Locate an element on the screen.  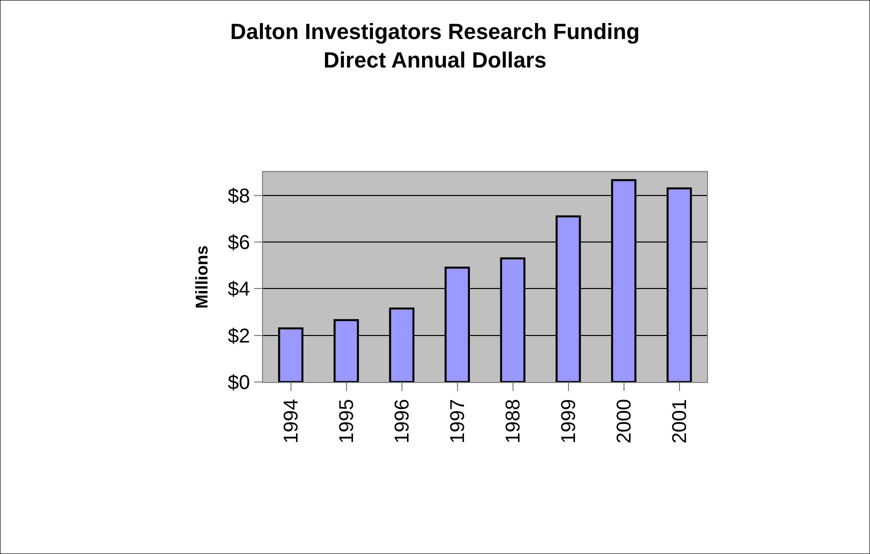
y-tick-label: $4 is located at coordinates (239, 289).